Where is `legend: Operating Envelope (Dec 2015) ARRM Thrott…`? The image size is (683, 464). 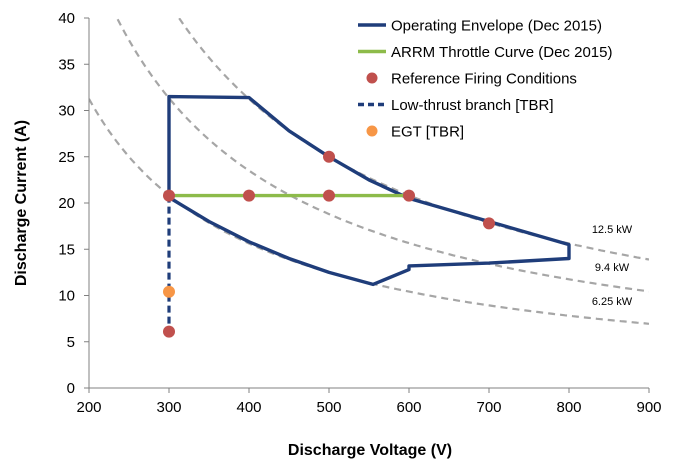
legend: Operating Envelope (Dec 2015) ARRM Thrott… is located at coordinates (485, 79).